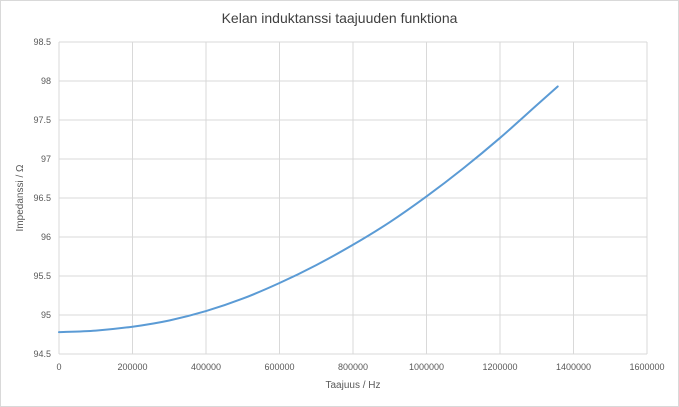  I want to click on x-tick-label: 200000, so click(132, 367).